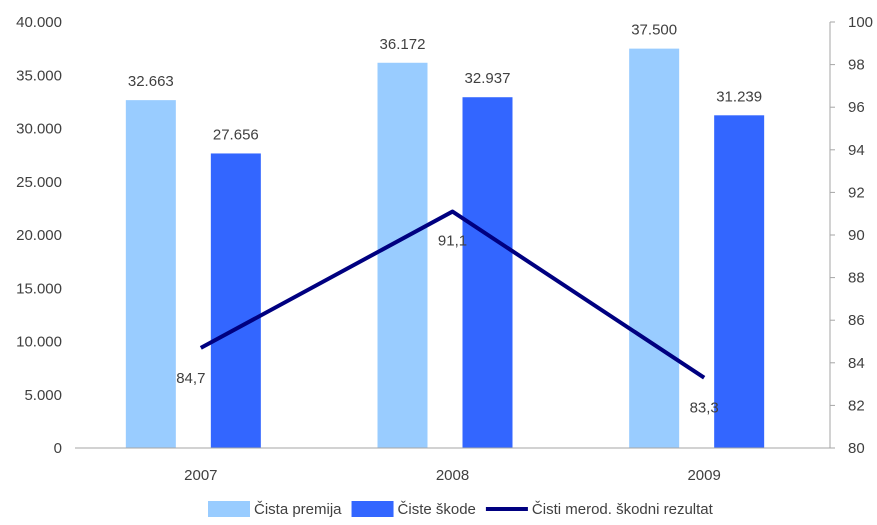 This screenshot has width=877, height=525. What do you see at coordinates (190, 378) in the screenshot?
I see `line-data-label: 84,7` at bounding box center [190, 378].